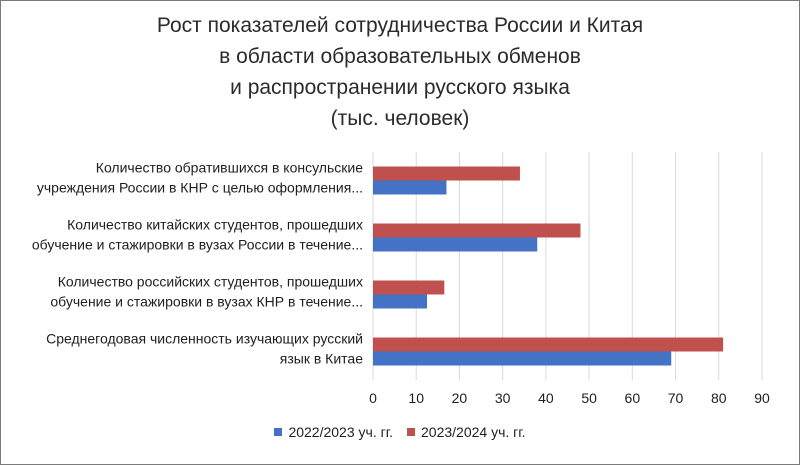 Image resolution: width=800 pixels, height=465 pixels. Describe the element at coordinates (411, 432) in the screenshot. I see `legend-swatch-2023` at that location.